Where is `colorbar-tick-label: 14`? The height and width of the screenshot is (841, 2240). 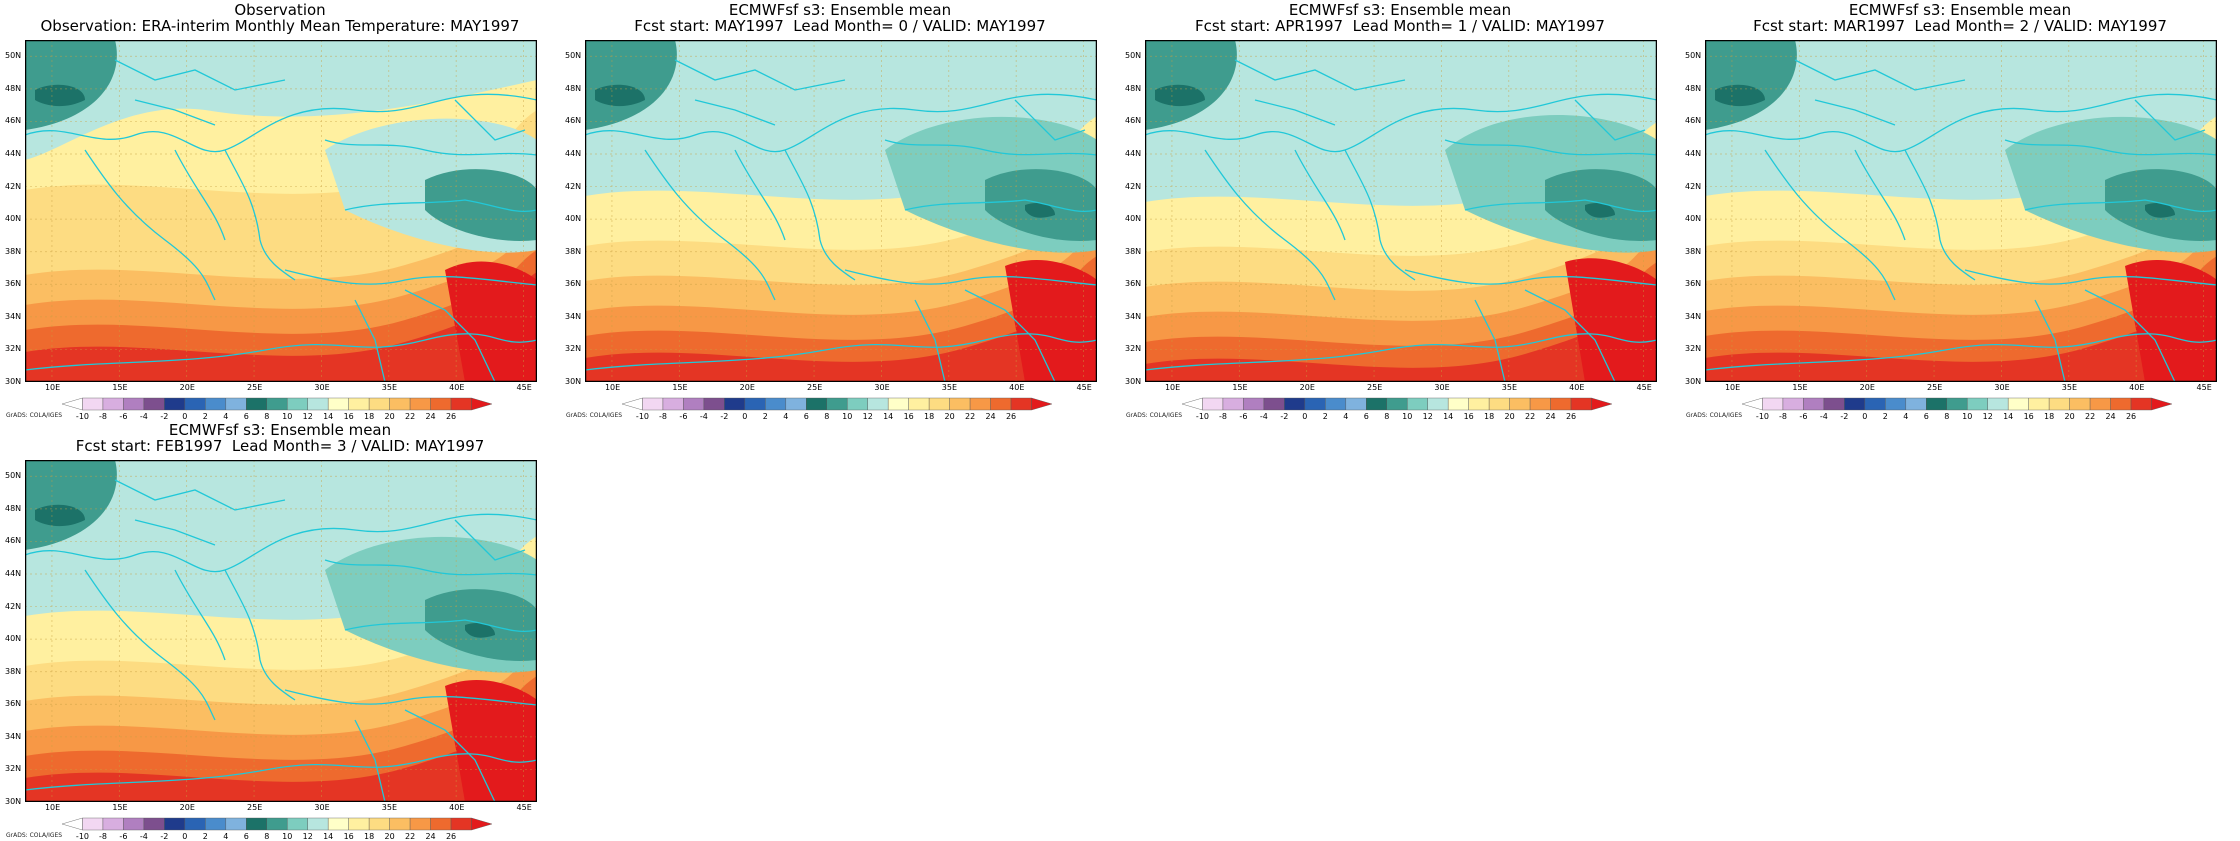 colorbar-tick-label: 14 is located at coordinates (2008, 416).